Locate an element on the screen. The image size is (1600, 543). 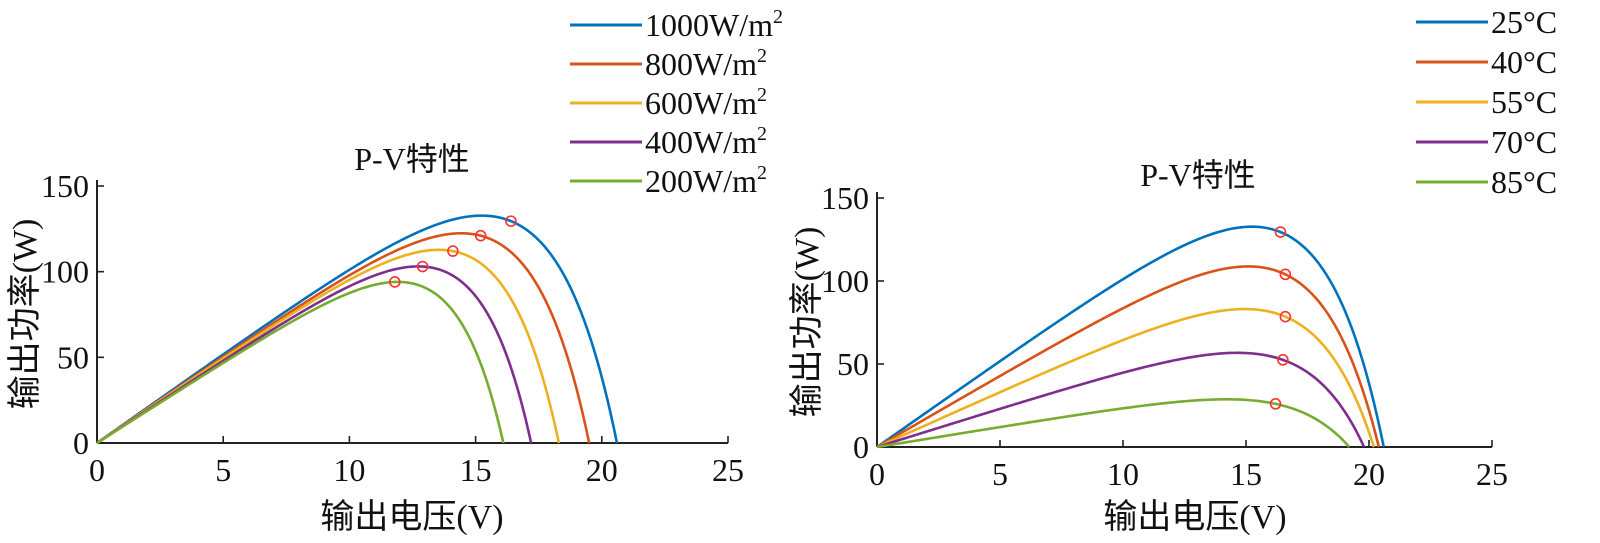
legend-entry: 25°C is located at coordinates (1524, 22).